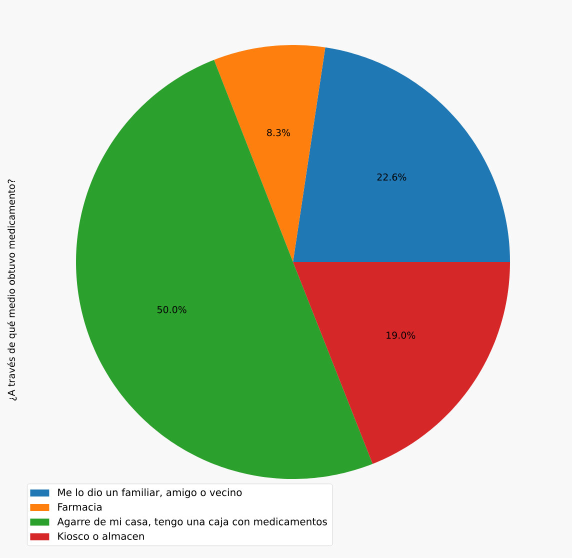  I want to click on data-label: 8.3%, so click(278, 132).